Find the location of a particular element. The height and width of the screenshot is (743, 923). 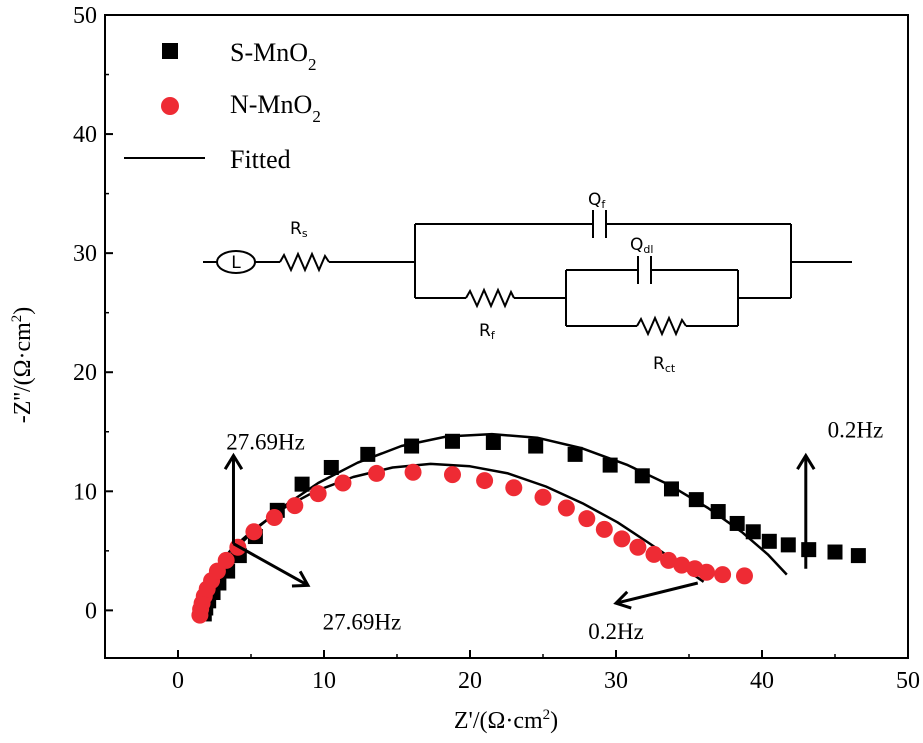

x-tick-label: 40 is located at coordinates (762, 681).